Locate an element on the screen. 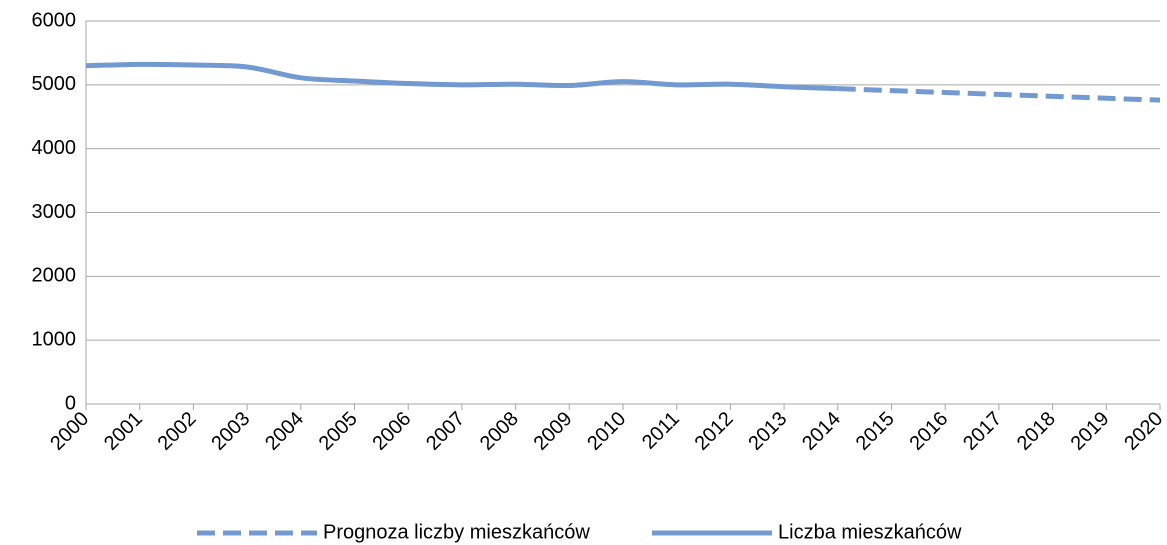 The image size is (1167, 545). y-tick-label: 6000 is located at coordinates (54, 20).